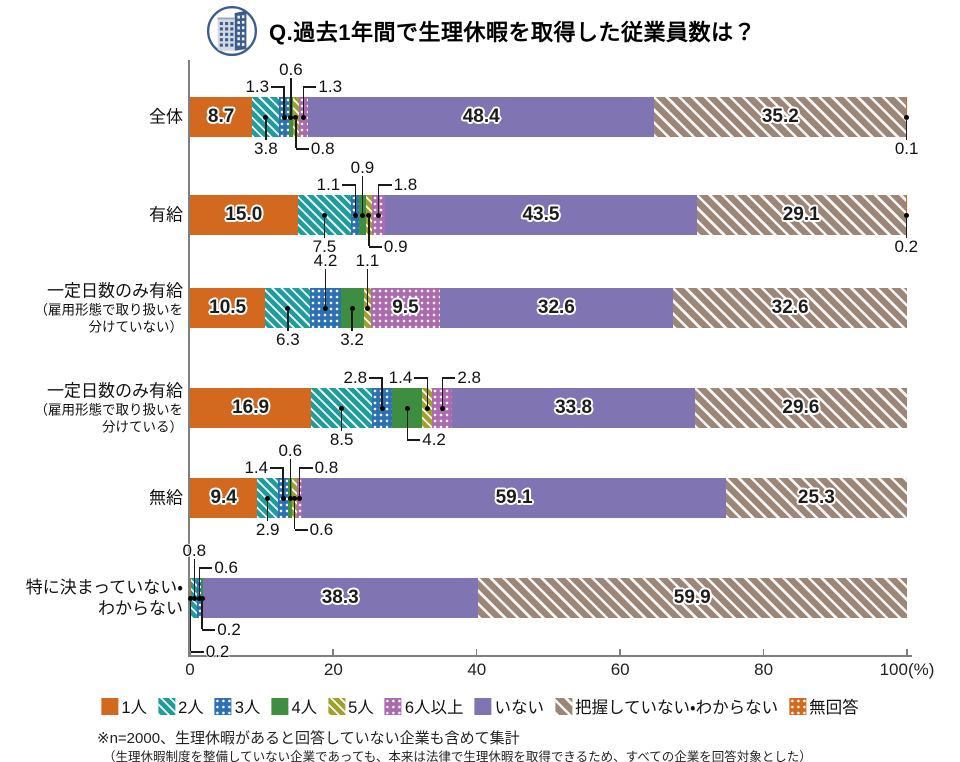 The height and width of the screenshot is (762, 960). I want to click on bar-value-label: 9.5, so click(405, 307).